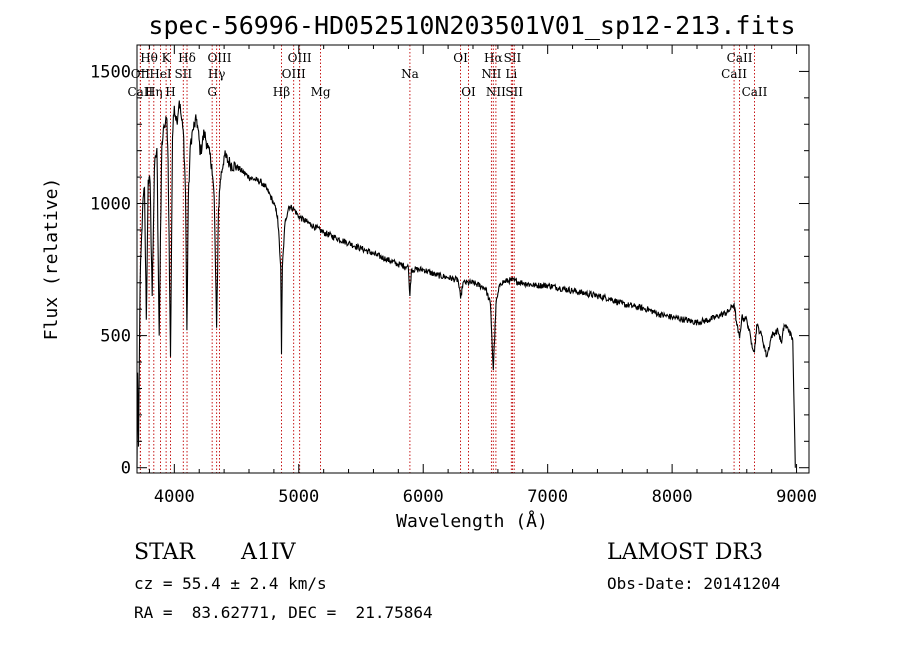  Describe the element at coordinates (110, 205) in the screenshot. I see `y-tick-label: 1000` at that location.